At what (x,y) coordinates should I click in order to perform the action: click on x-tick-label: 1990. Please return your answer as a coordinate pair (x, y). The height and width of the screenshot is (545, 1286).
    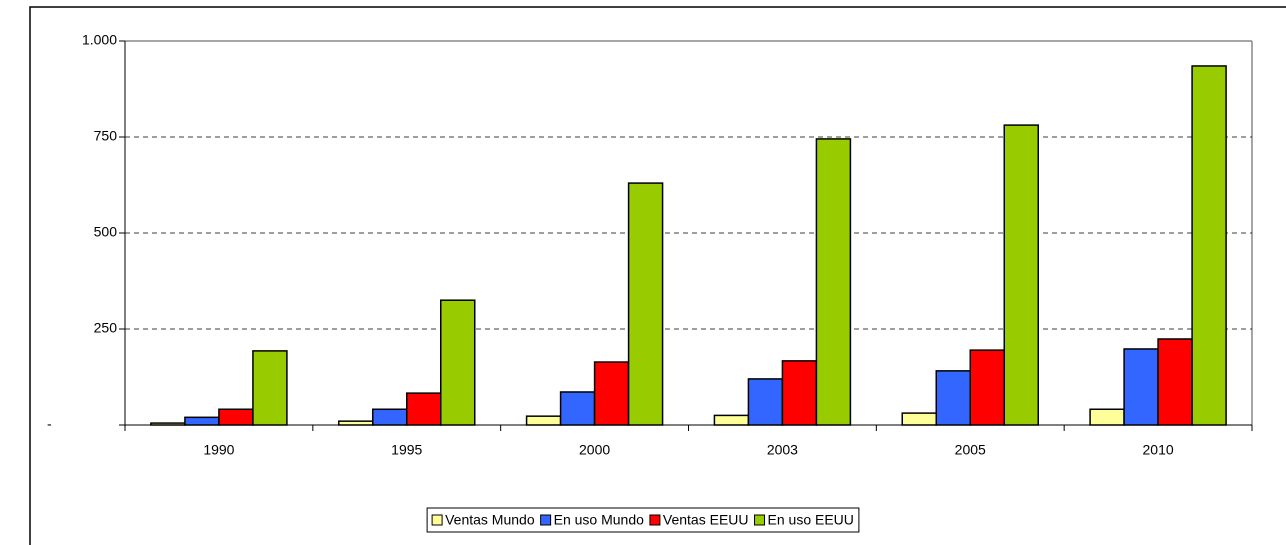
    Looking at the image, I should click on (218, 450).